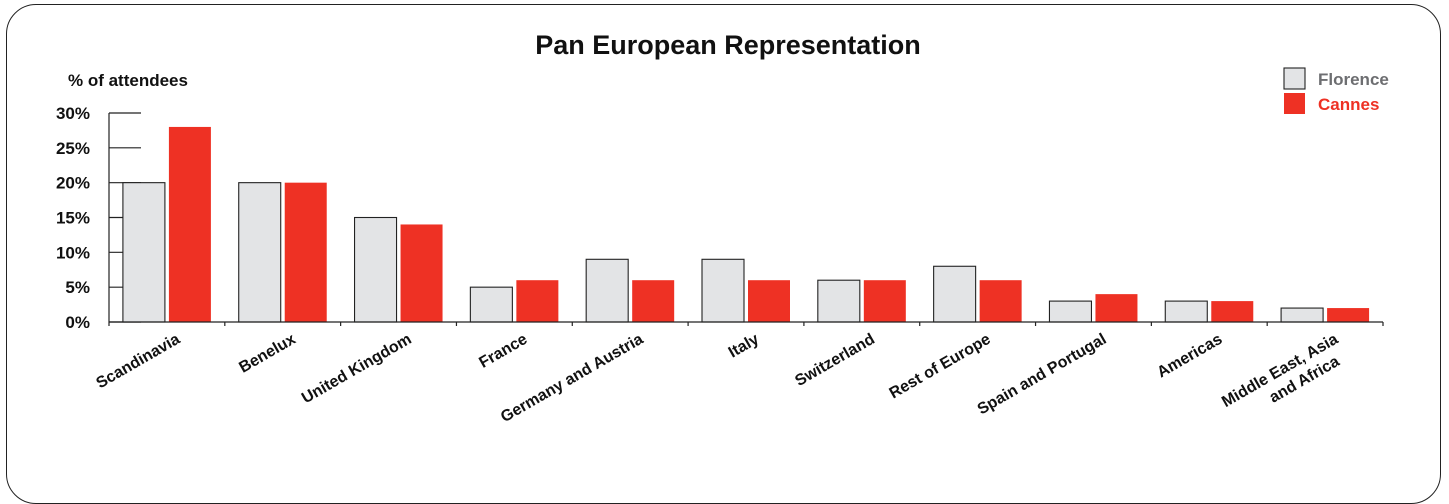 This screenshot has height=504, width=1449. Describe the element at coordinates (728, 45) in the screenshot. I see `chart-title: Pan European Representation` at that location.